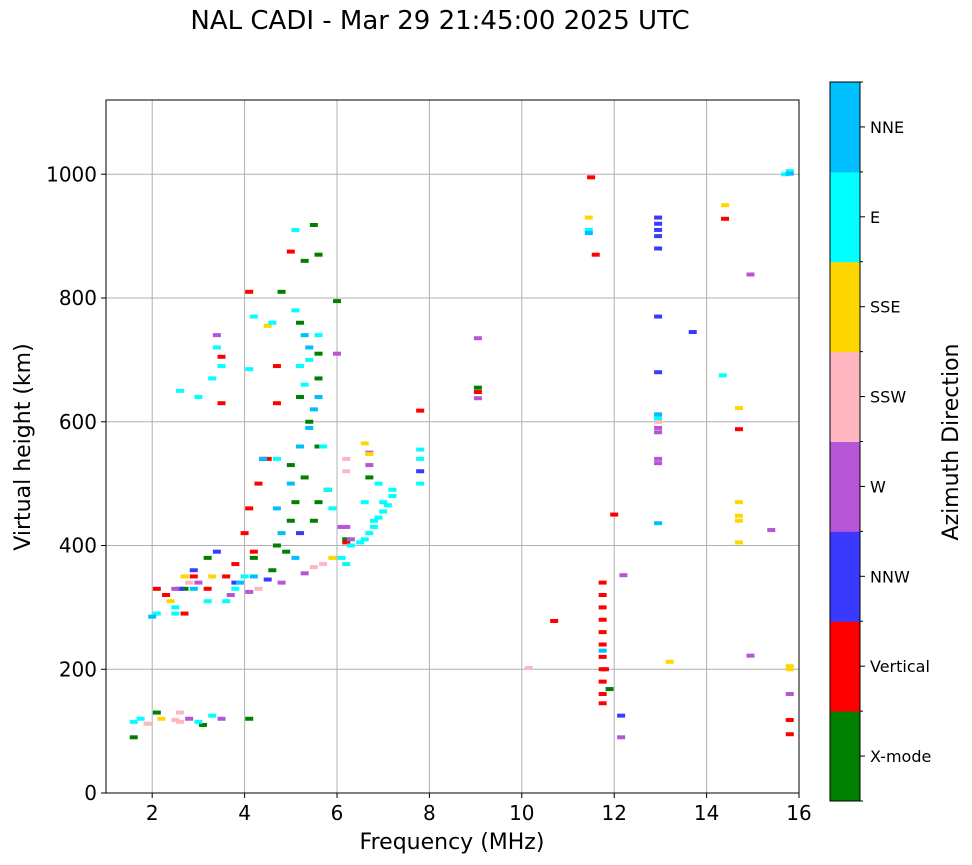 Image resolution: width=972 pixels, height=865 pixels. What do you see at coordinates (479, 809) in the screenshot?
I see `x-axis-ticks: 2 4 6 8 10 12 14 16` at bounding box center [479, 809].